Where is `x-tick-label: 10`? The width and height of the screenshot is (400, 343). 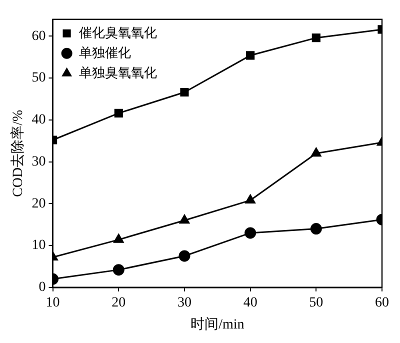
x-tick-label: 10 is located at coordinates (53, 302).